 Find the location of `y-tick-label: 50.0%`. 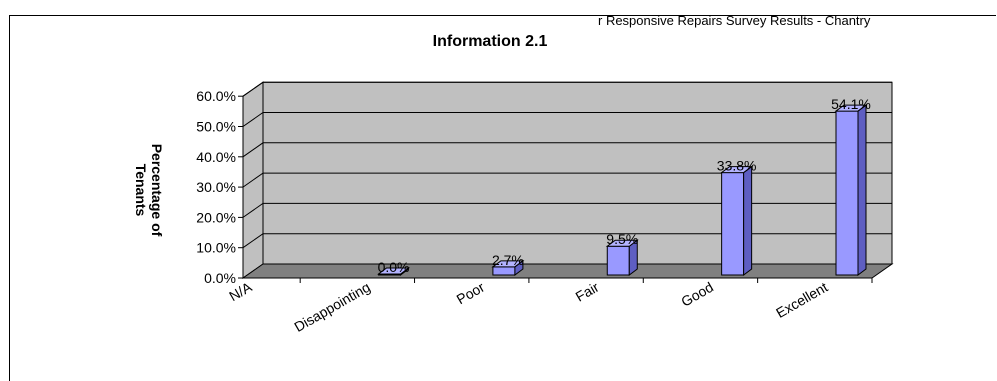

y-tick-label: 50.0% is located at coordinates (216, 127).